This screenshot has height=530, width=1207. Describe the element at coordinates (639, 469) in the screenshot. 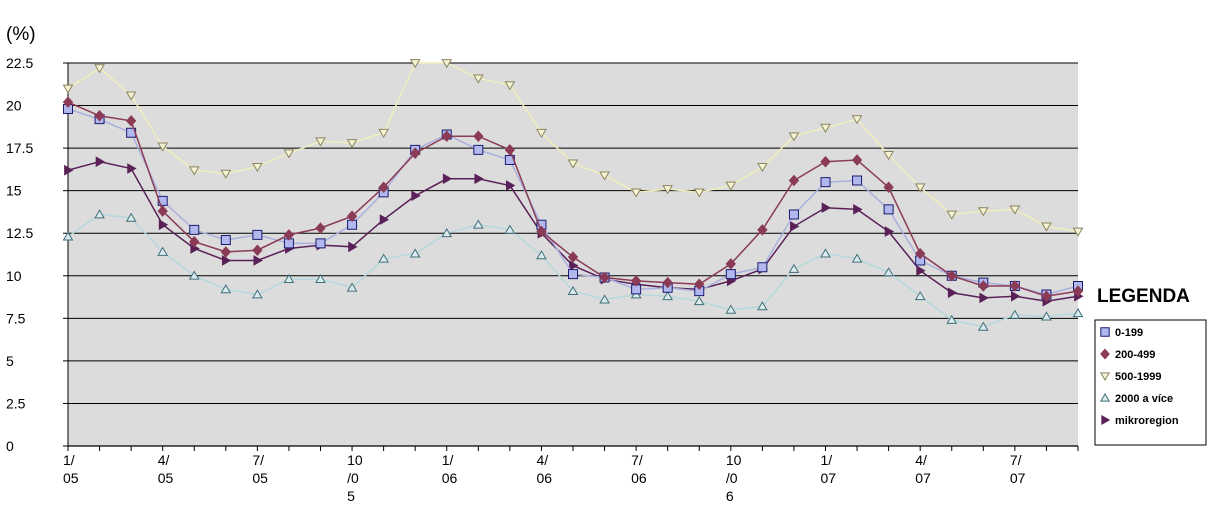

I see `x-tick-label: 7/06` at that location.